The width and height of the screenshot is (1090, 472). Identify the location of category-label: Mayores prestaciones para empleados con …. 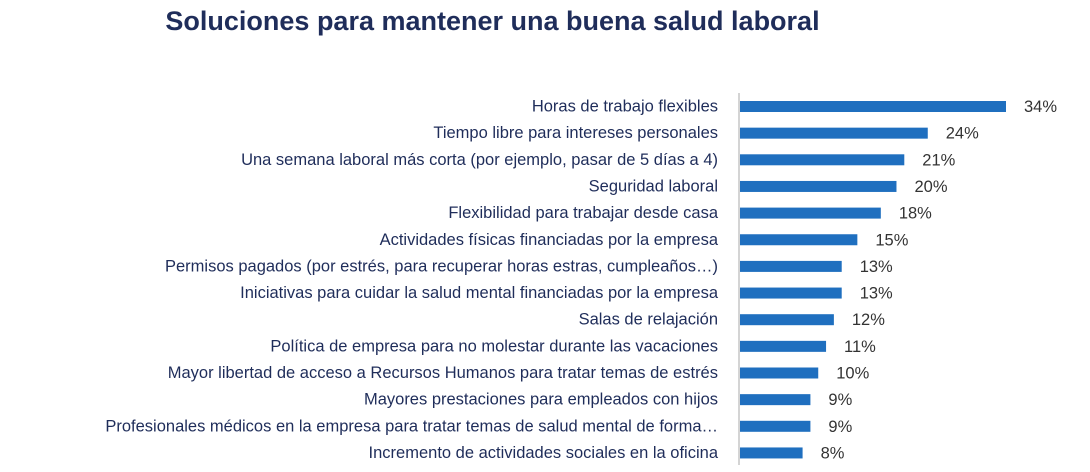
(541, 400).